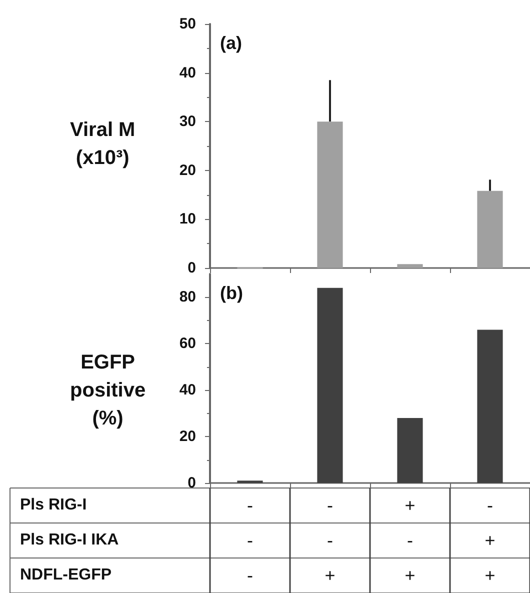  I want to click on y-tick-label: 60, so click(187, 343).